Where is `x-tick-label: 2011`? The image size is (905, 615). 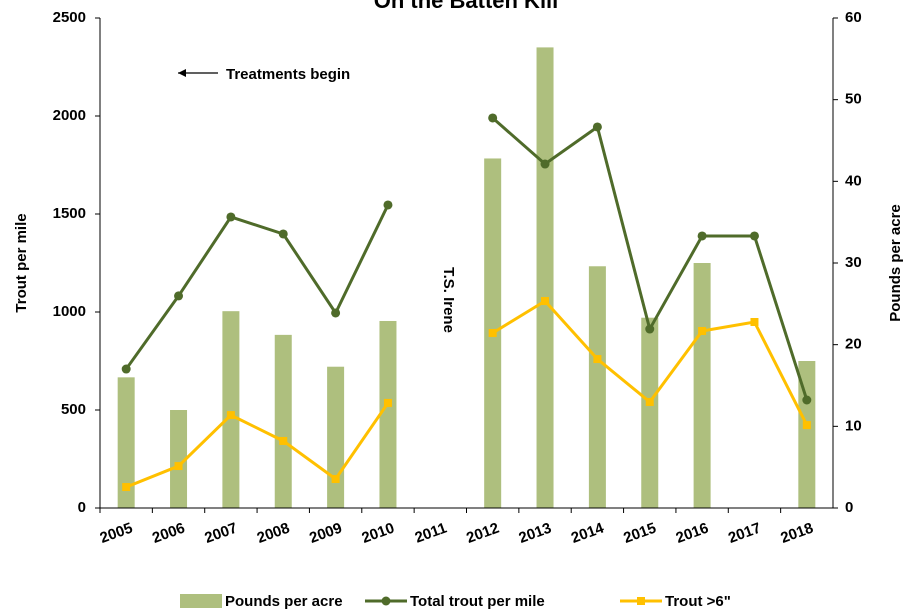 x-tick-label: 2011 is located at coordinates (431, 533).